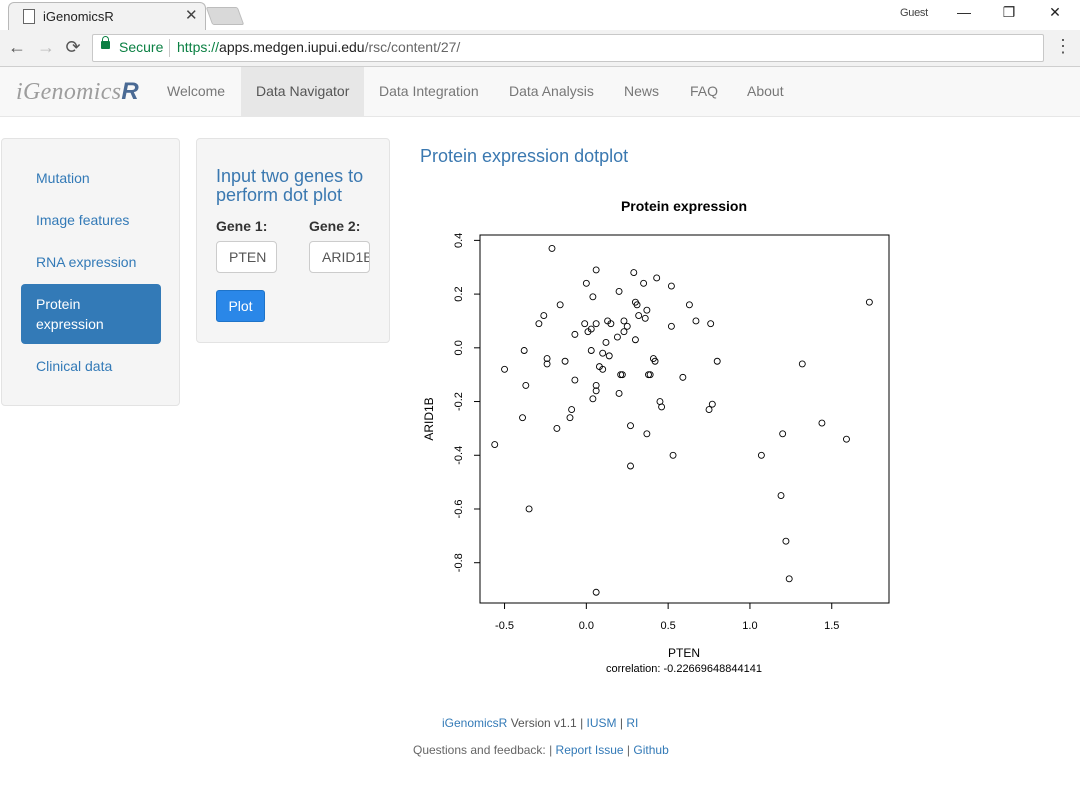  I want to click on gene1-input: PTEN, so click(246, 257).